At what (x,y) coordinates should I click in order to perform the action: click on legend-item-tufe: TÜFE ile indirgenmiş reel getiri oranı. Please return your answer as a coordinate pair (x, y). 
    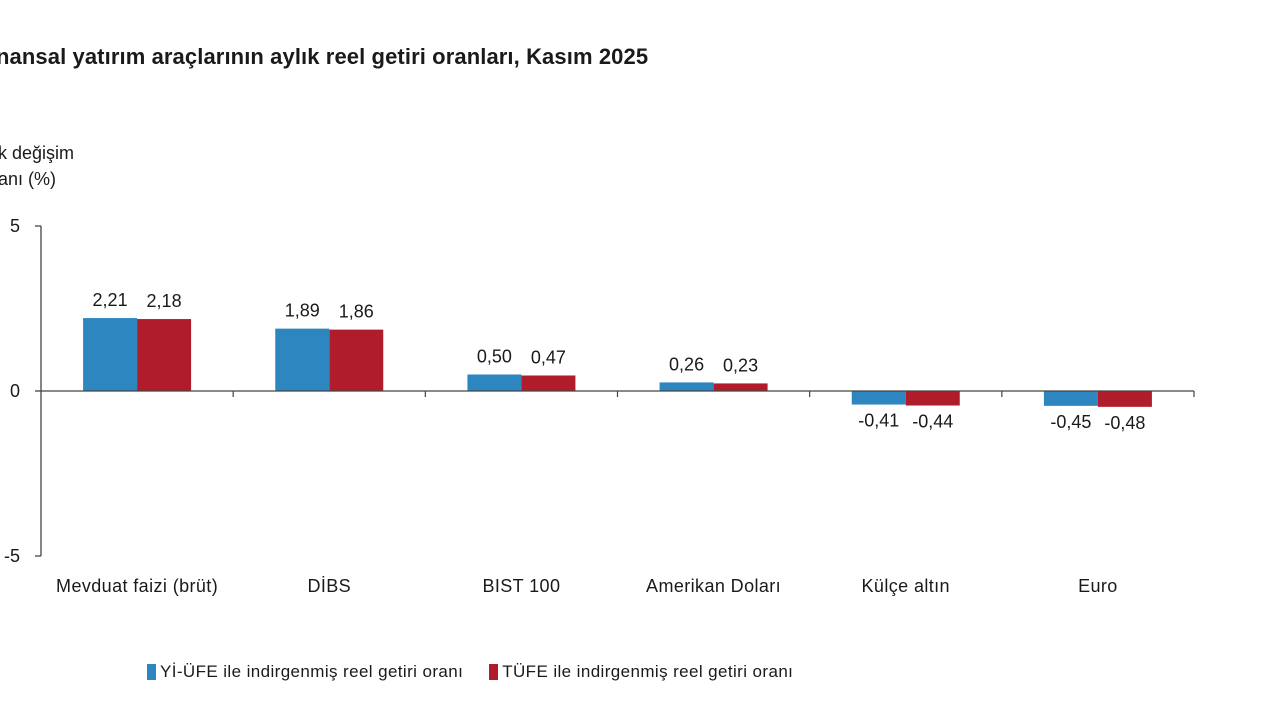
    Looking at the image, I should click on (641, 672).